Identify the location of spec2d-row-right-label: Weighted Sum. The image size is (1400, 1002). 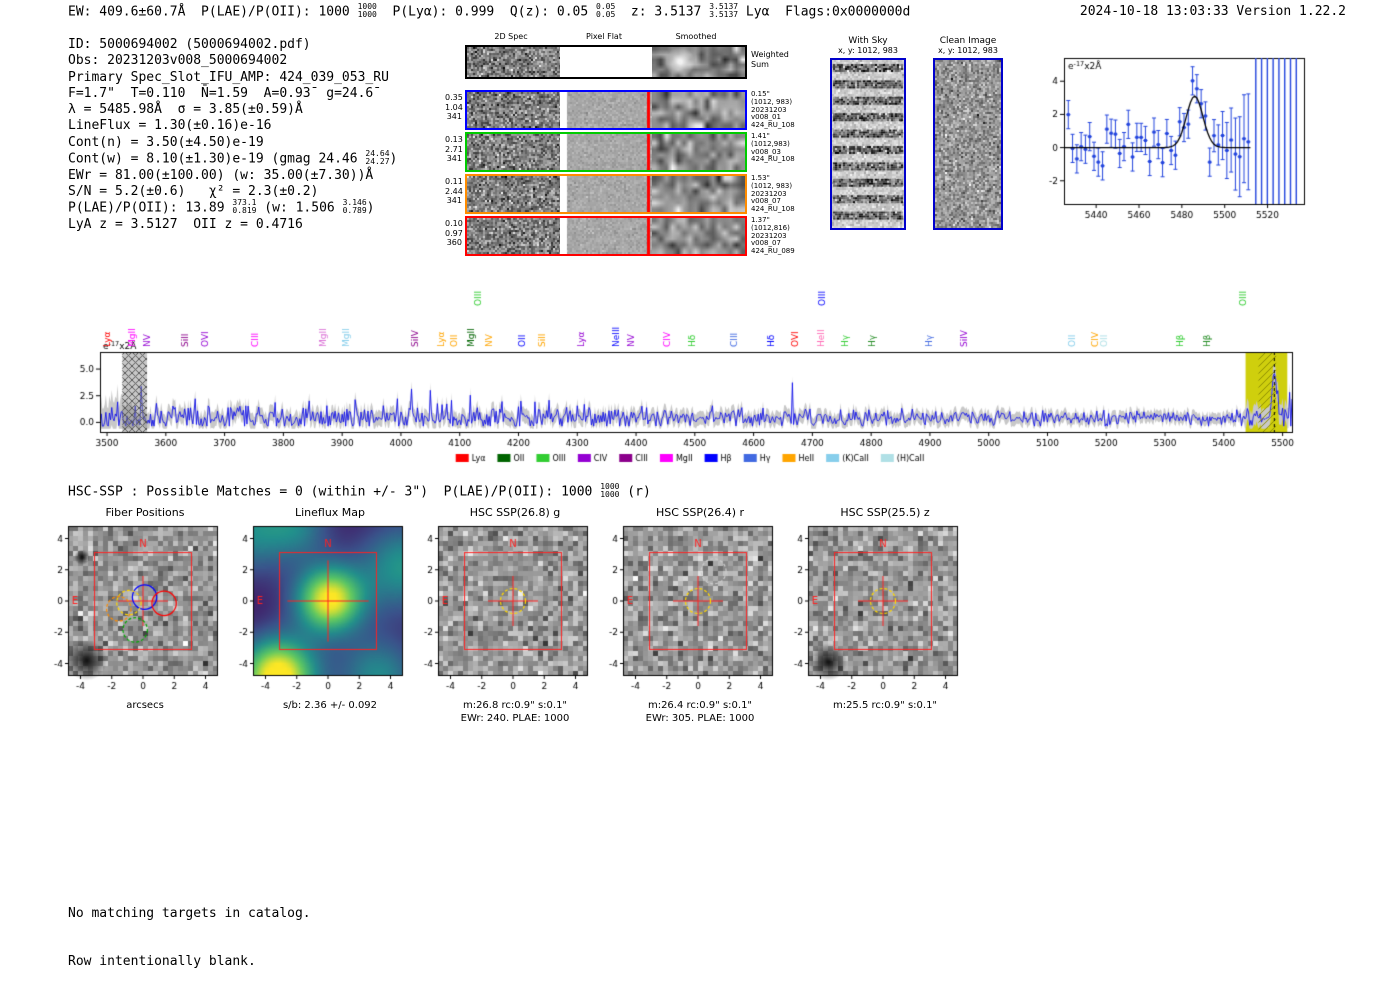
(770, 59).